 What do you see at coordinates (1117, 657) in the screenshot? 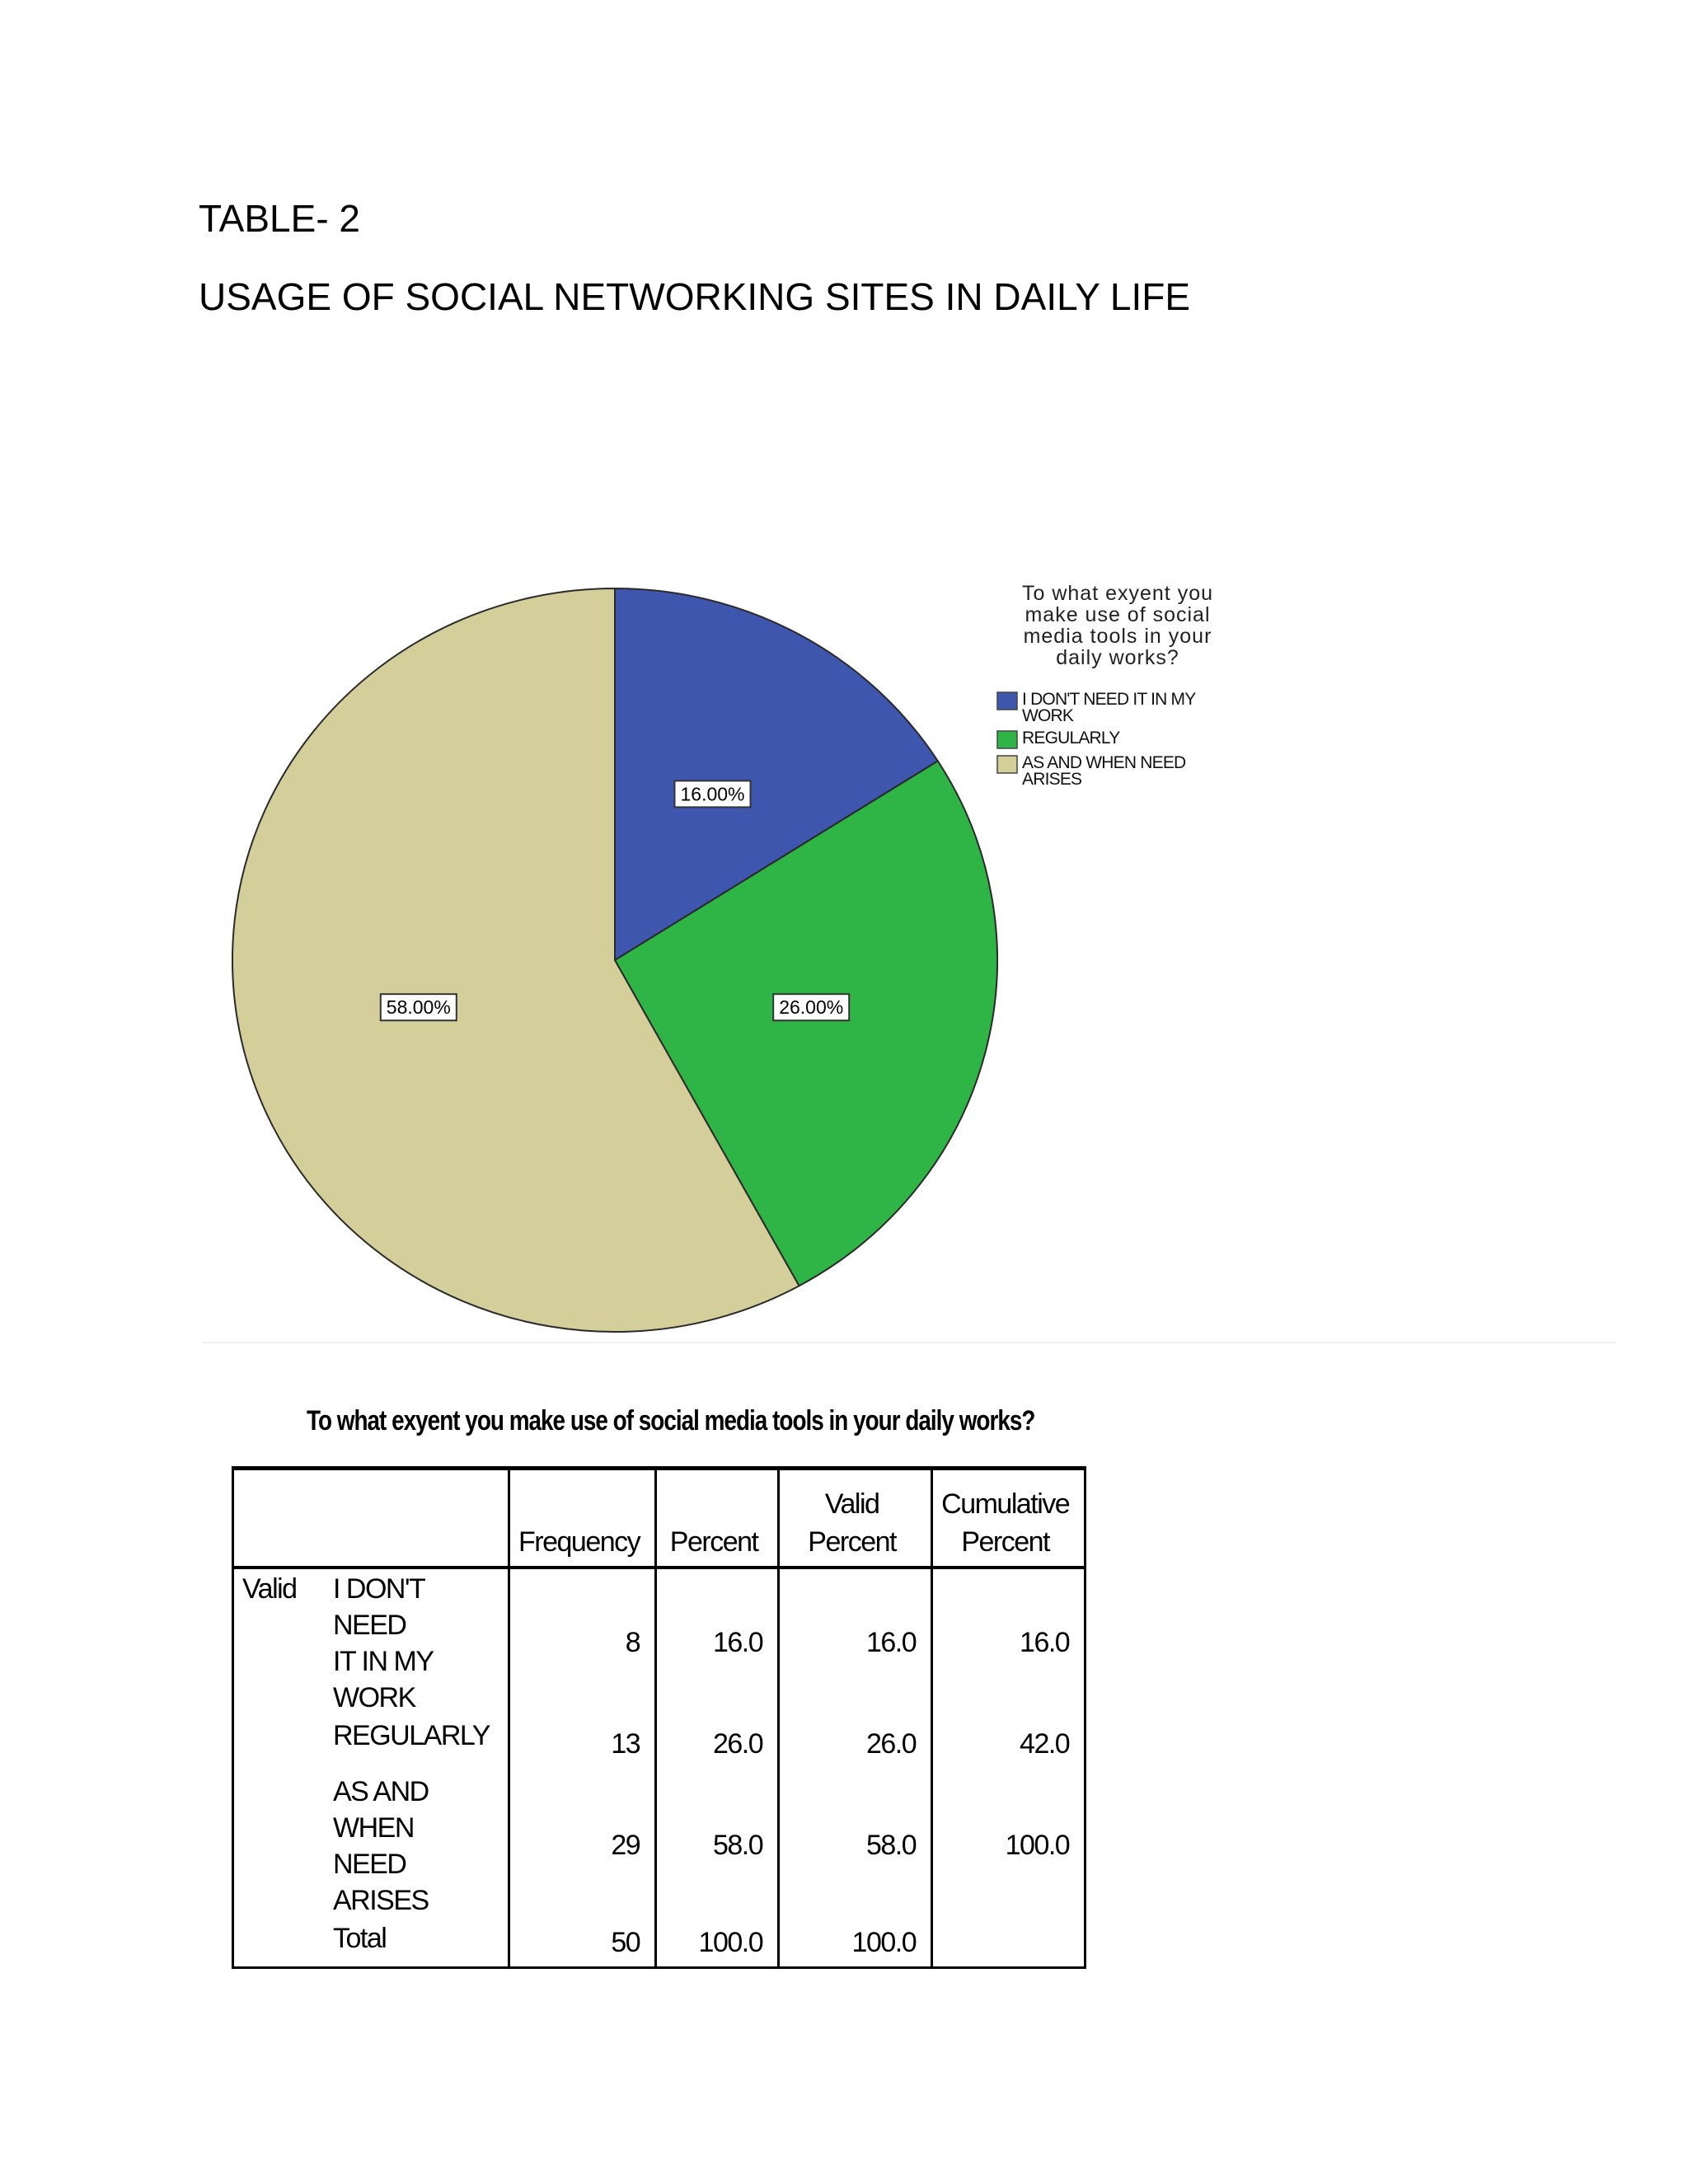
I see `legend-title-line: daily works?` at bounding box center [1117, 657].